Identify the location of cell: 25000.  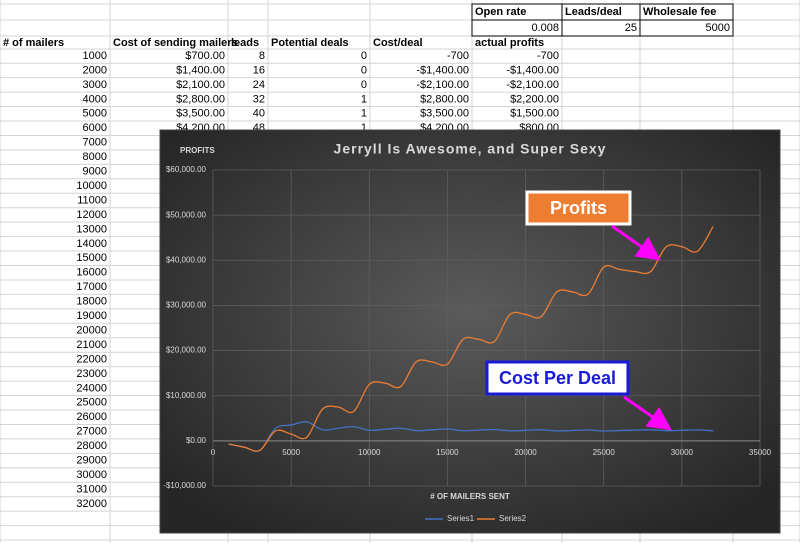
(91, 403).